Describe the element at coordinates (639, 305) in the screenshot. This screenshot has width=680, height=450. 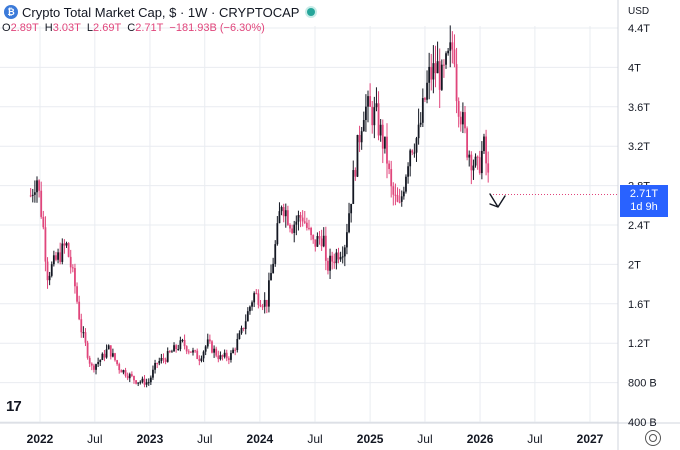
I see `y-tick-label: 1.6T` at that location.